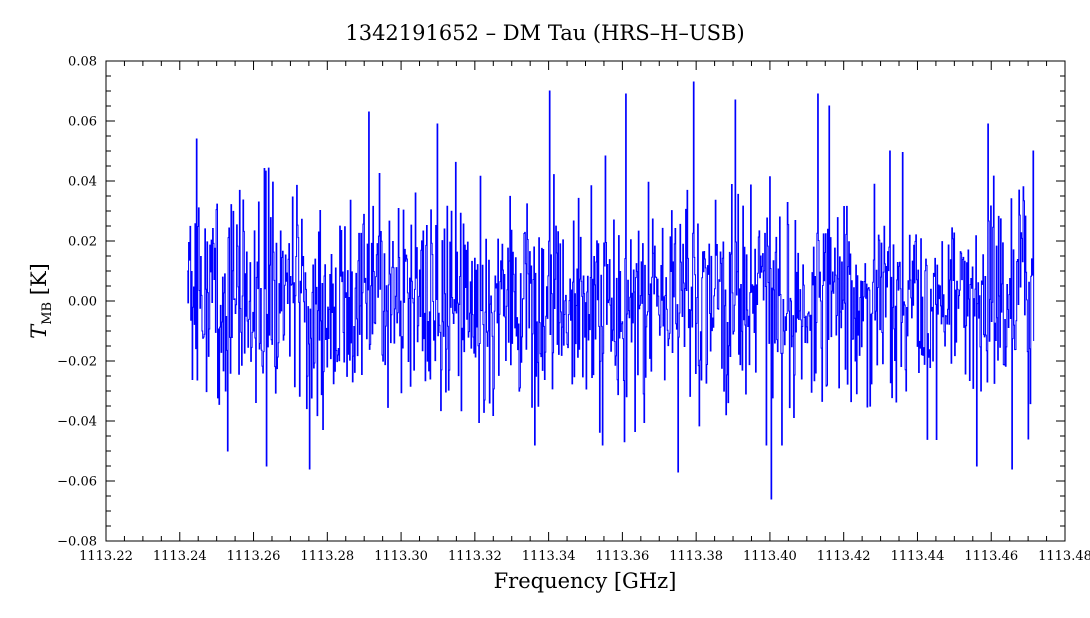 Image resolution: width=1090 pixels, height=618 pixels. Describe the element at coordinates (82, 62) in the screenshot. I see `y-tick-label: 0.08` at that location.